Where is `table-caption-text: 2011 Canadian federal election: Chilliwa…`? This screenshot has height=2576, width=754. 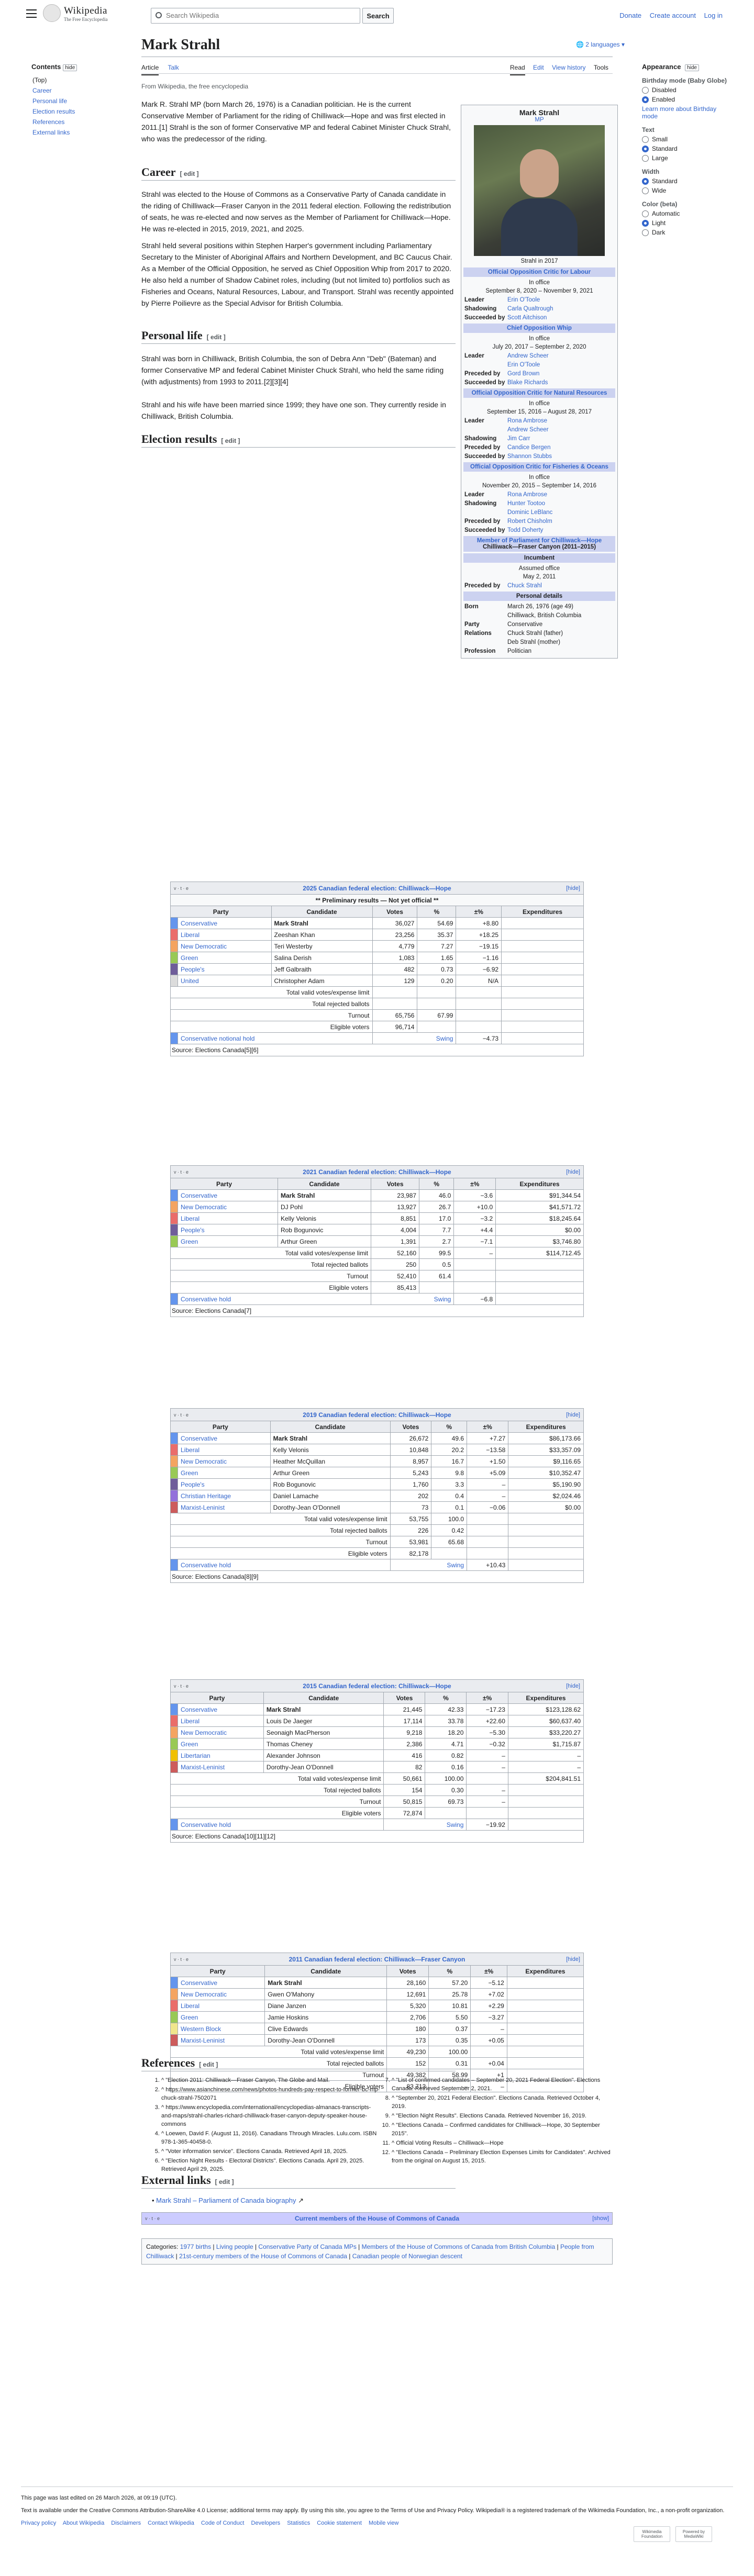 table-caption-text: 2011 Canadian federal election: Chilliwa… is located at coordinates (377, 1959).